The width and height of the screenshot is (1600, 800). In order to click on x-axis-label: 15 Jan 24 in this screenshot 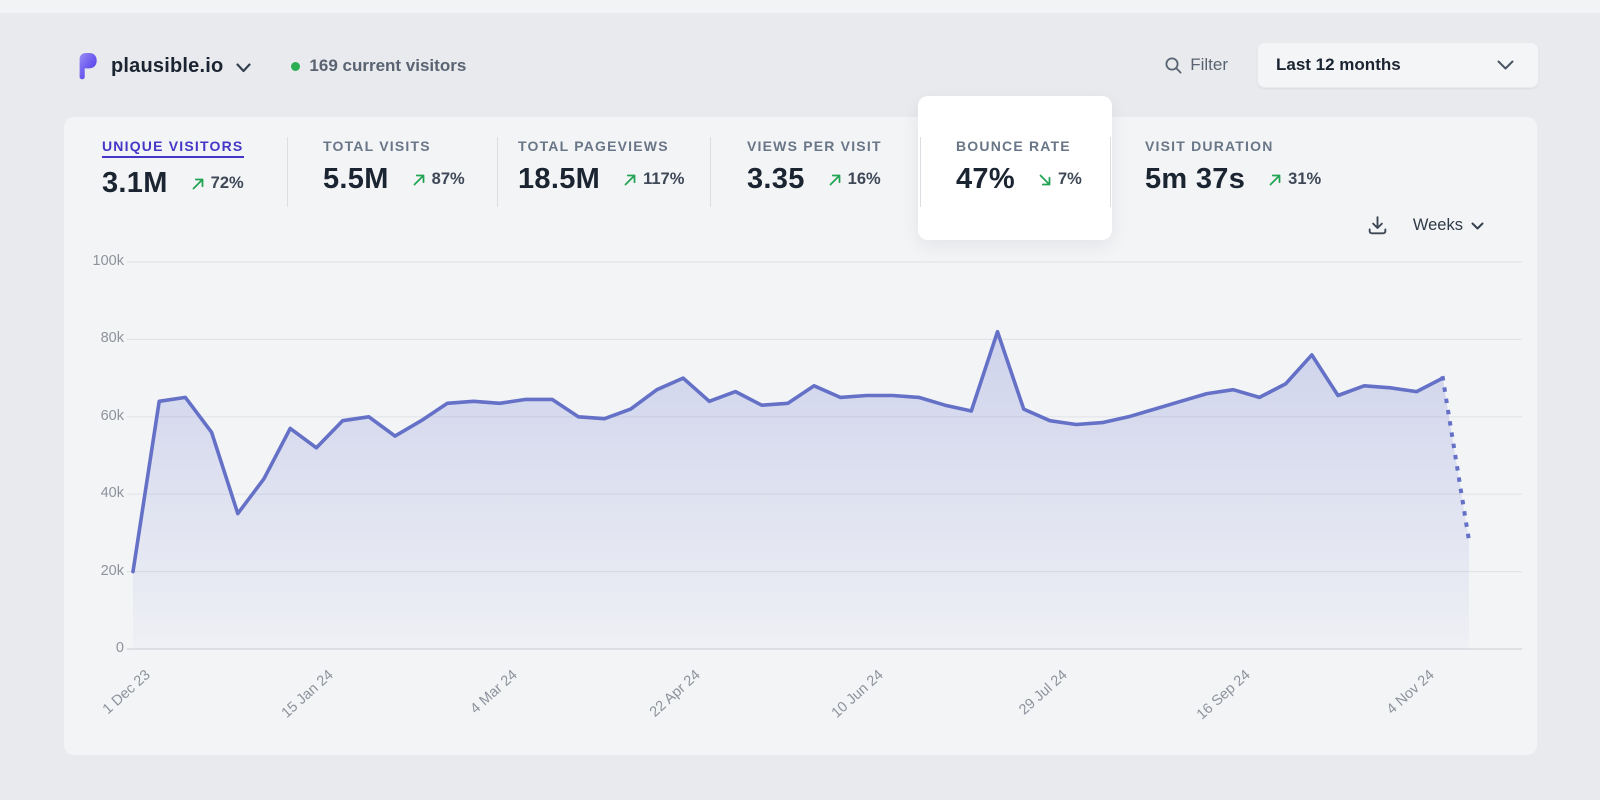, I will do `click(308, 694)`.